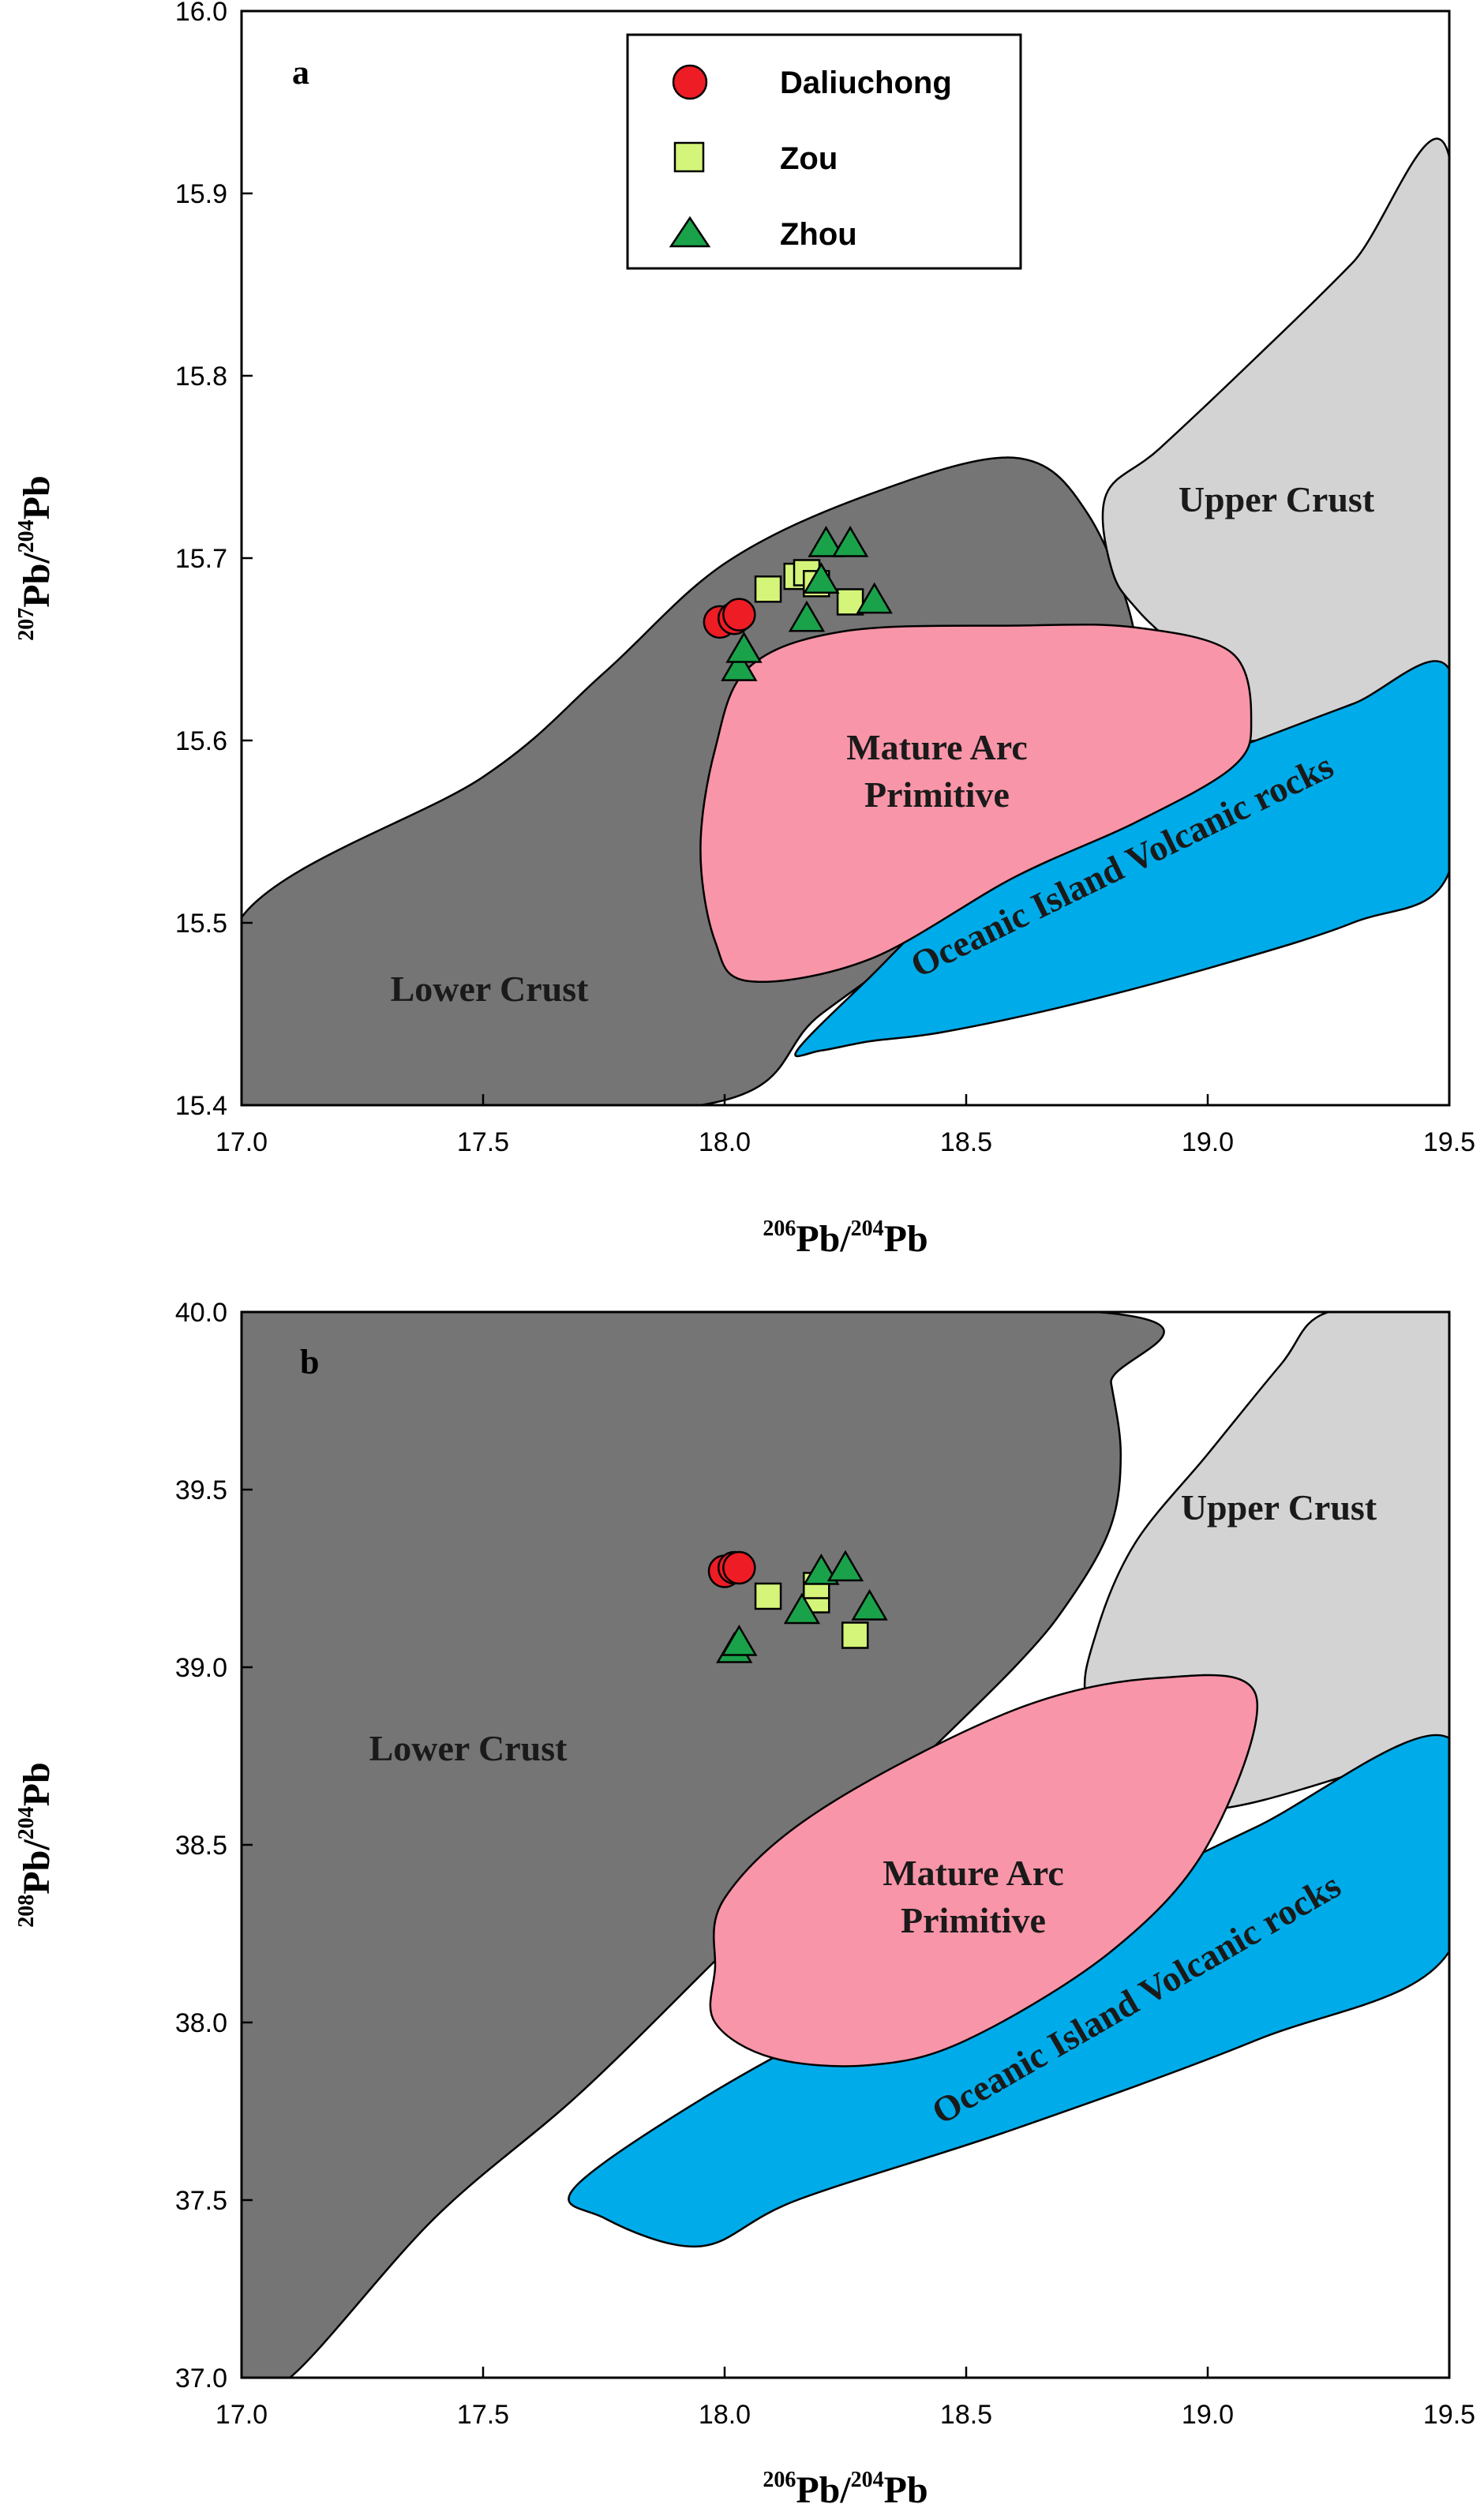 The image size is (1484, 2519). I want to click on legend: Daliuchong Zou Zhou, so click(824, 151).